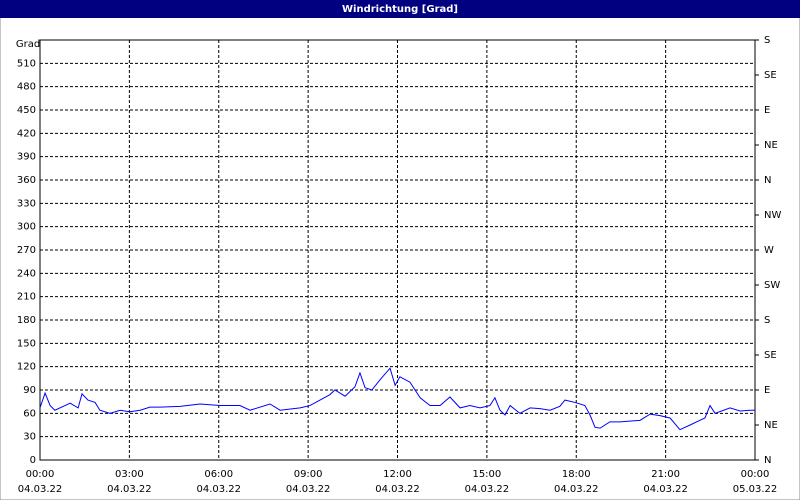 This screenshot has height=500, width=800. I want to click on y-tick-label: 270, so click(26, 250).